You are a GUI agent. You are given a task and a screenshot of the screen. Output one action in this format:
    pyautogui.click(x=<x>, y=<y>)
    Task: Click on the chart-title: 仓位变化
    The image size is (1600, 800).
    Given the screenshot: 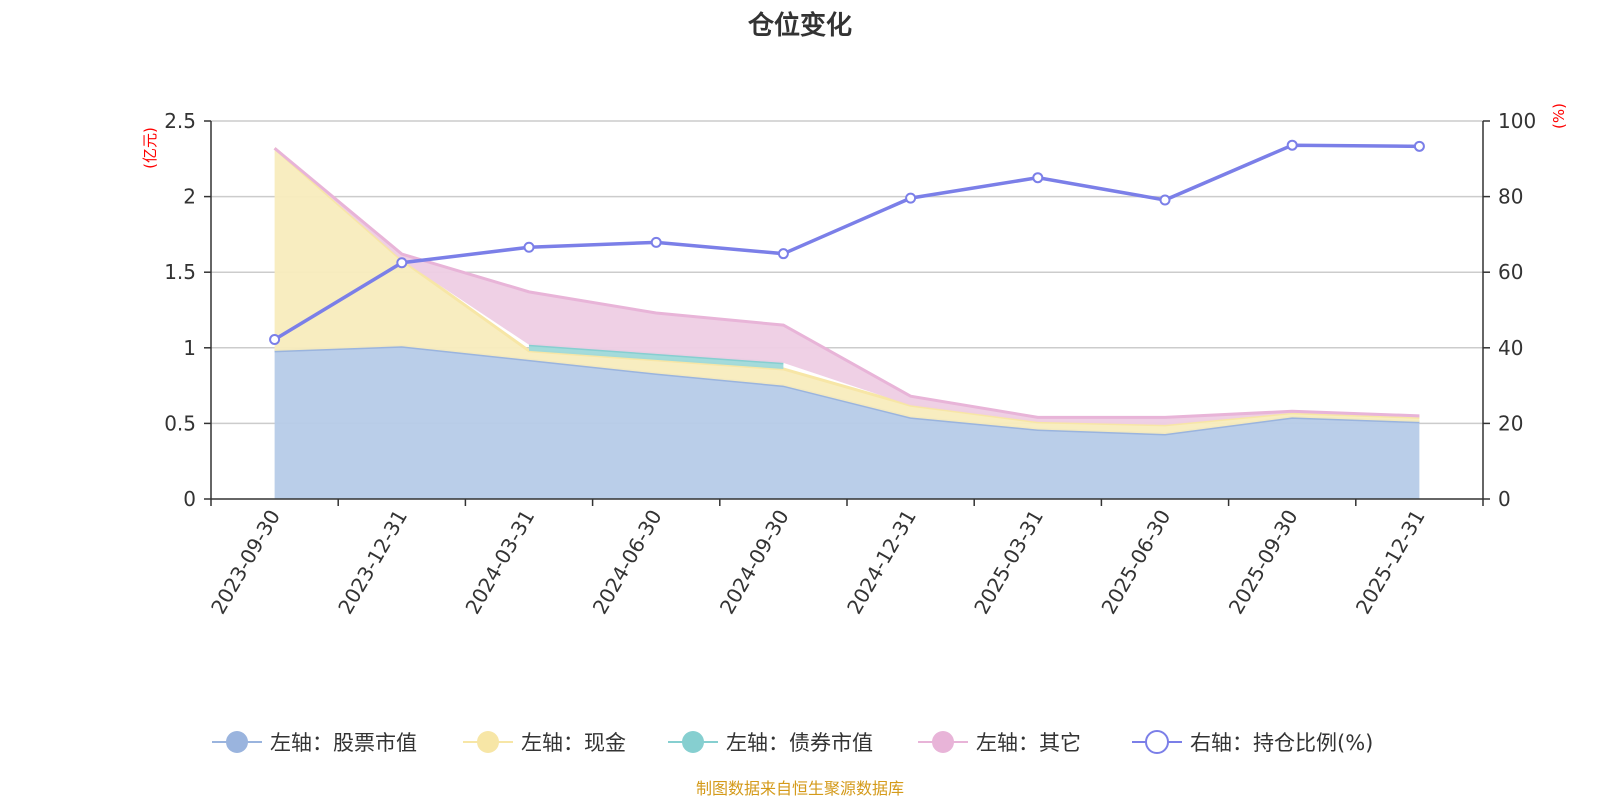 What is the action you would take?
    pyautogui.click(x=799, y=25)
    